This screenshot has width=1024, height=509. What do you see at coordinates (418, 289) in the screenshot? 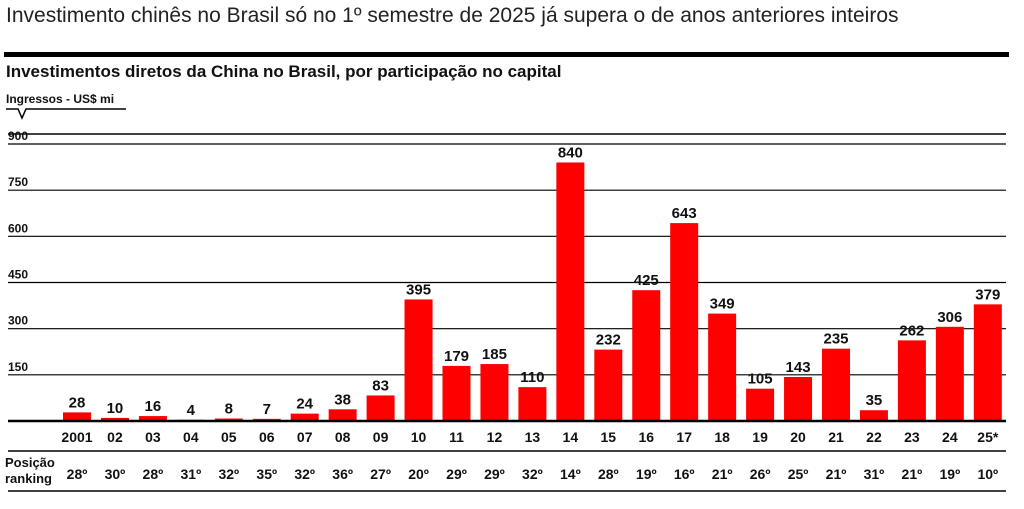
I see `data-label: 395` at bounding box center [418, 289].